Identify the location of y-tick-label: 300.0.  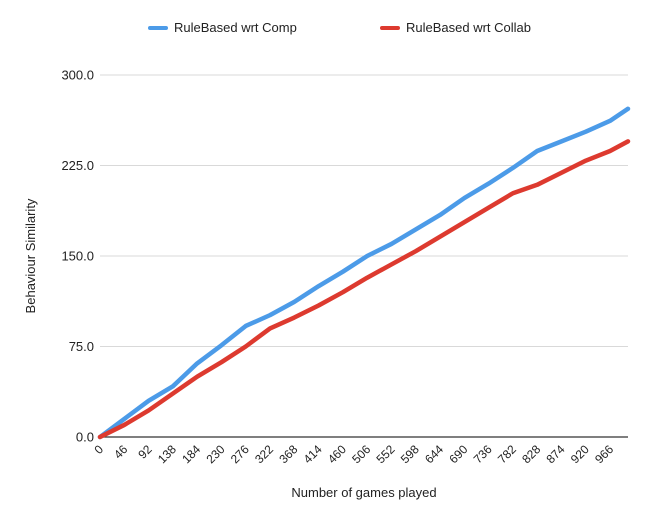
(77, 75).